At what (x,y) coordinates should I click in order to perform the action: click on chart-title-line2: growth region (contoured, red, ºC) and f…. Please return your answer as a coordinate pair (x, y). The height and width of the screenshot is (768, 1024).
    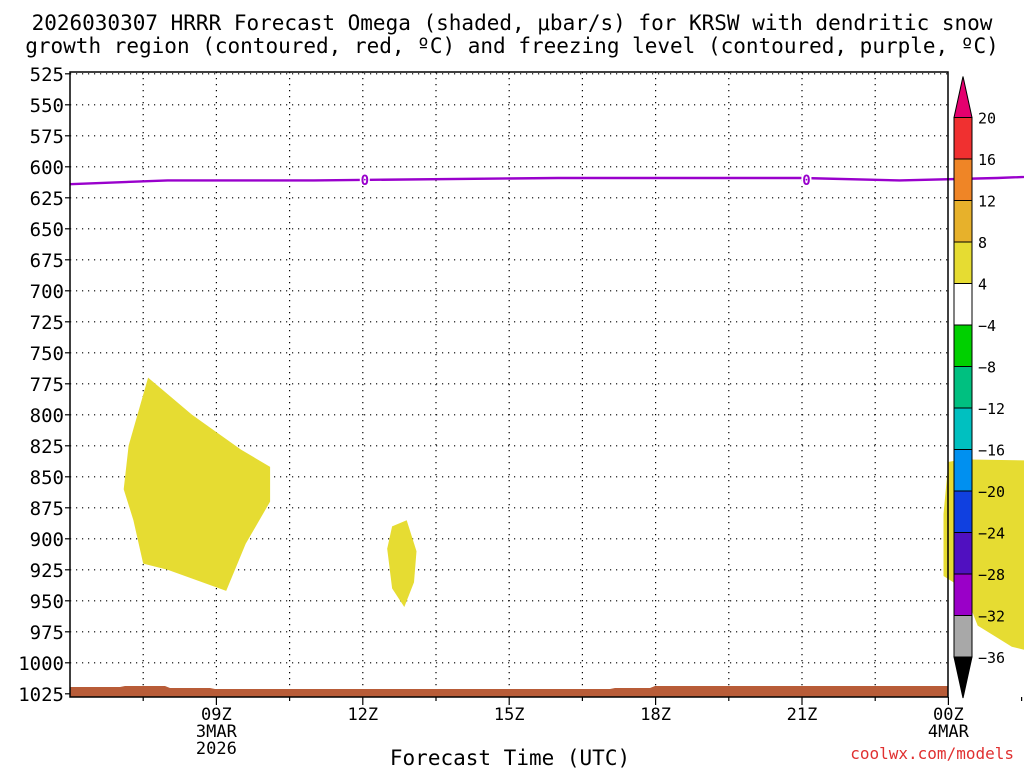
    Looking at the image, I should click on (512, 46).